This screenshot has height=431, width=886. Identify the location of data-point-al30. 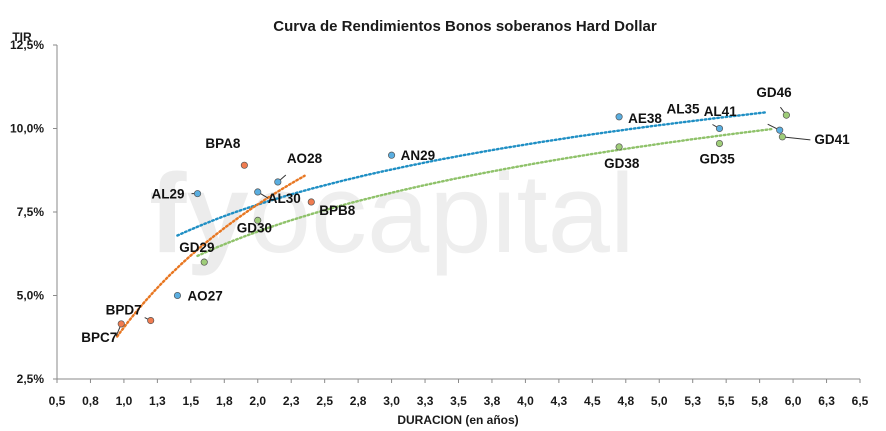
(258, 192).